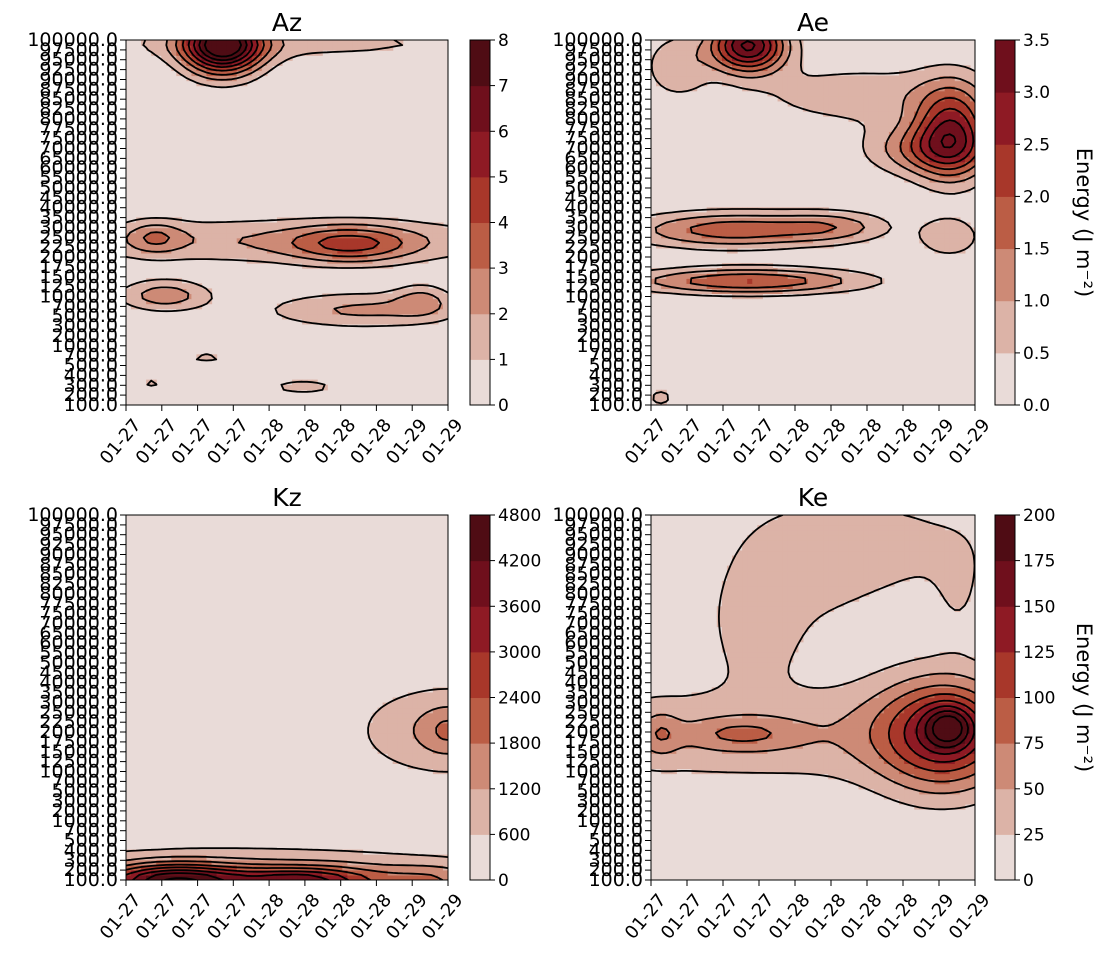 This screenshot has width=1097, height=964. What do you see at coordinates (78, 267) in the screenshot?
I see `y-tick-label: 17500.0` at bounding box center [78, 267].